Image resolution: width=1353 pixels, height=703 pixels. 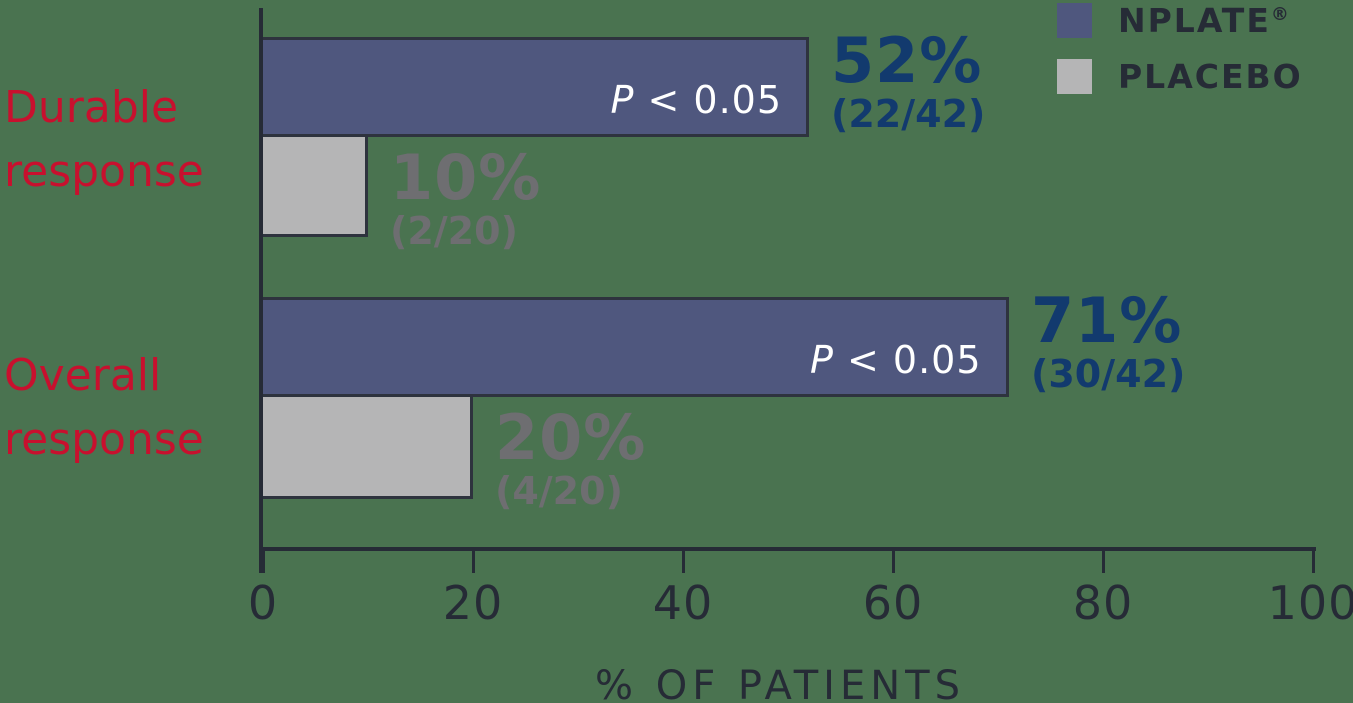 I want to click on legend-item-nplate: NPLATE®, so click(x=1174, y=20).